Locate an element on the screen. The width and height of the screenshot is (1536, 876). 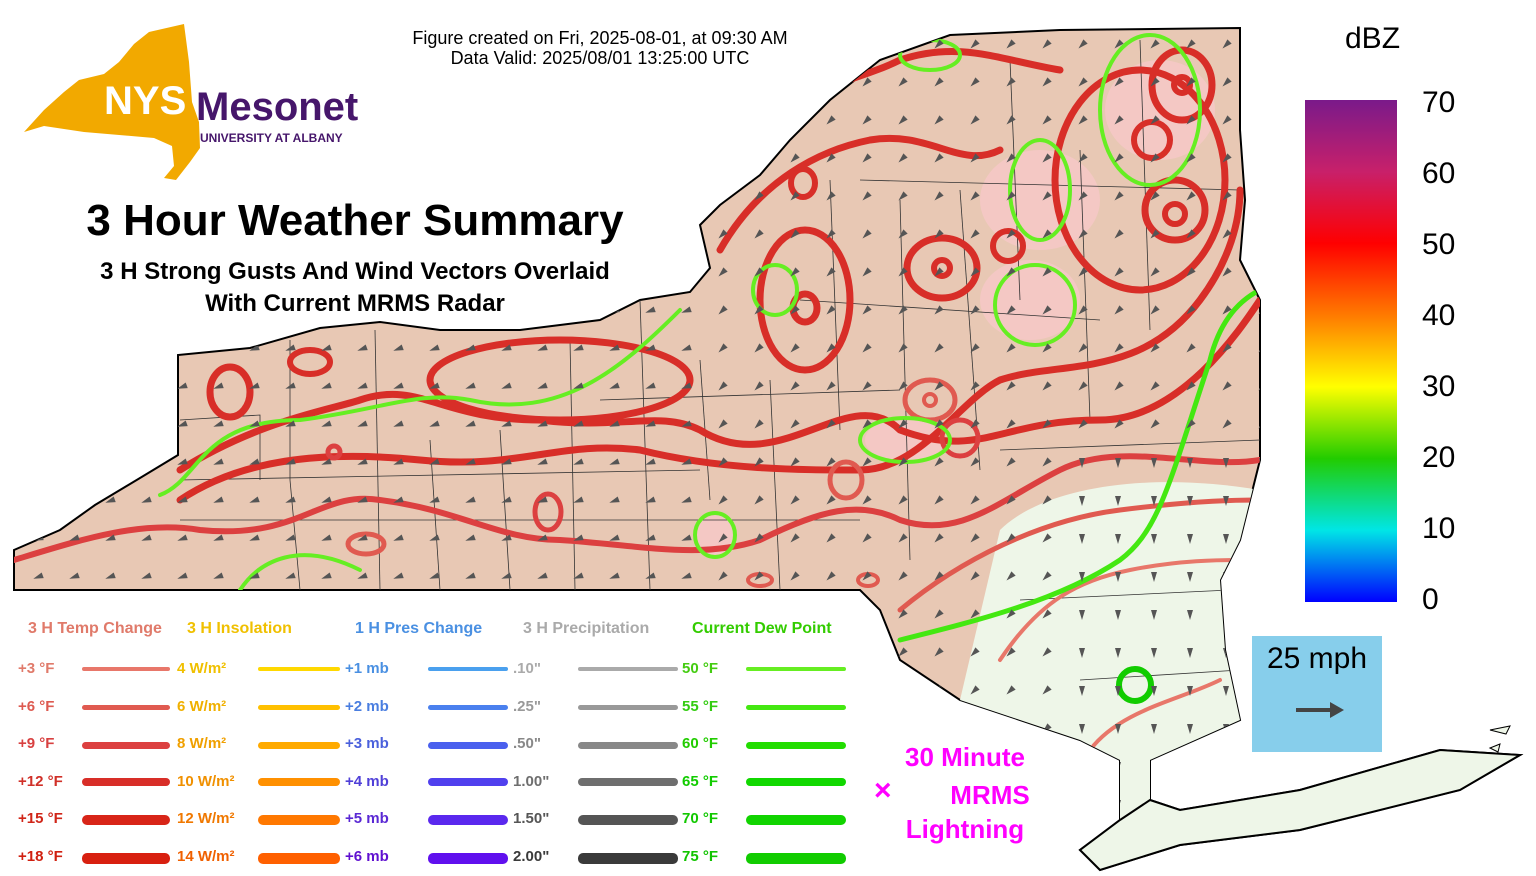
legend-label: +4 mb is located at coordinates (367, 781).